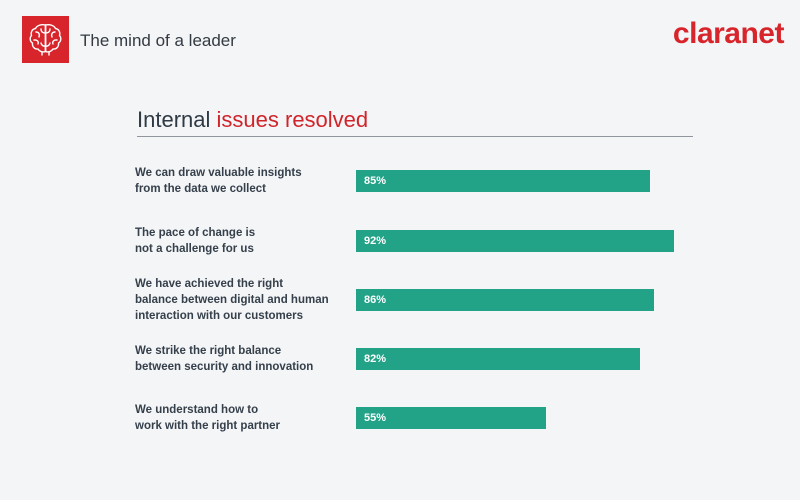  What do you see at coordinates (498, 359) in the screenshot?
I see `bar: 82%` at bounding box center [498, 359].